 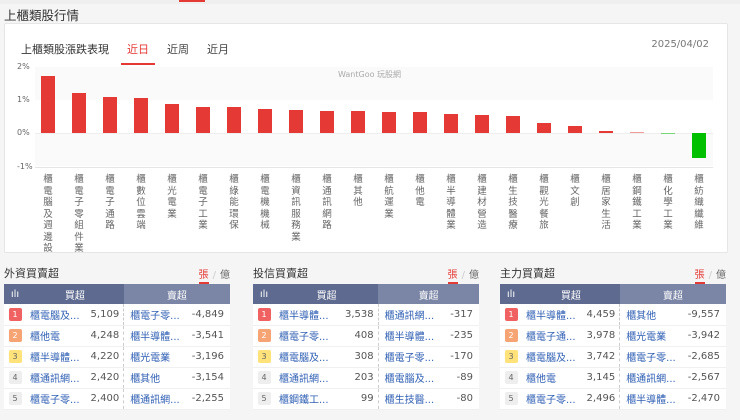 What do you see at coordinates (420, 191) in the screenshot?
I see `sector-label: 櫃他電` at bounding box center [420, 191].